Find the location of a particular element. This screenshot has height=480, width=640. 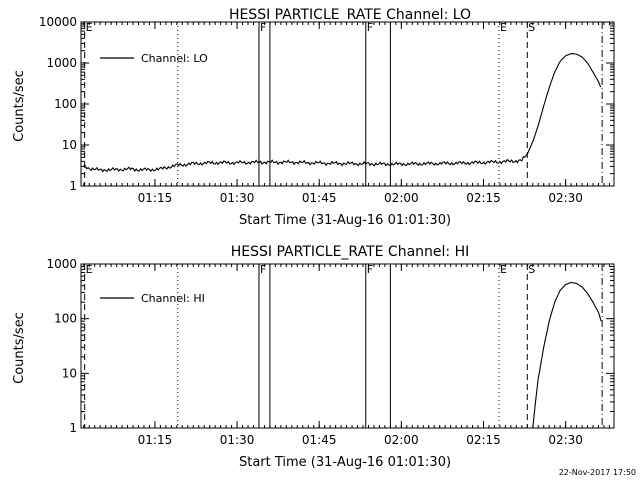

series-line is located at coordinates (567, 355).